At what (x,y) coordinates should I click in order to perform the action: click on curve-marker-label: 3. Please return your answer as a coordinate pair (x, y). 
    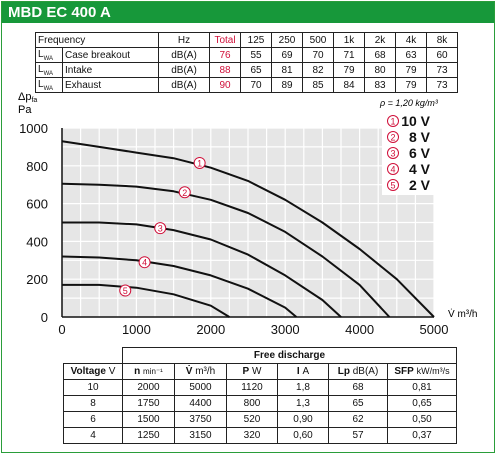
    Looking at the image, I should click on (160, 229).